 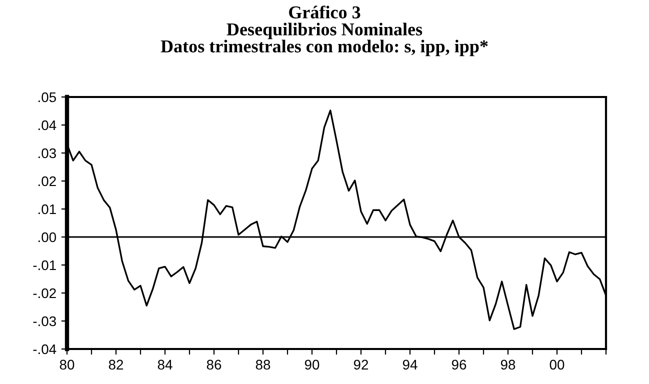 I want to click on x-tick-label: 00, so click(x=557, y=365).